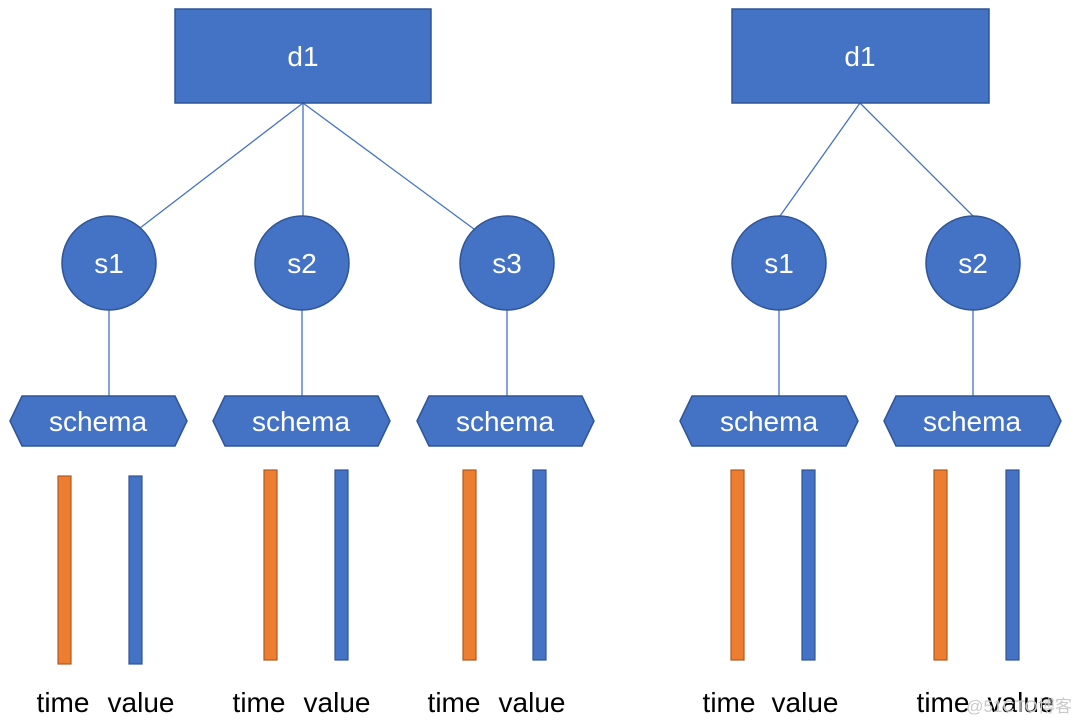 This screenshot has width=1080, height=720. I want to click on device-node-d1-left, so click(303, 56).